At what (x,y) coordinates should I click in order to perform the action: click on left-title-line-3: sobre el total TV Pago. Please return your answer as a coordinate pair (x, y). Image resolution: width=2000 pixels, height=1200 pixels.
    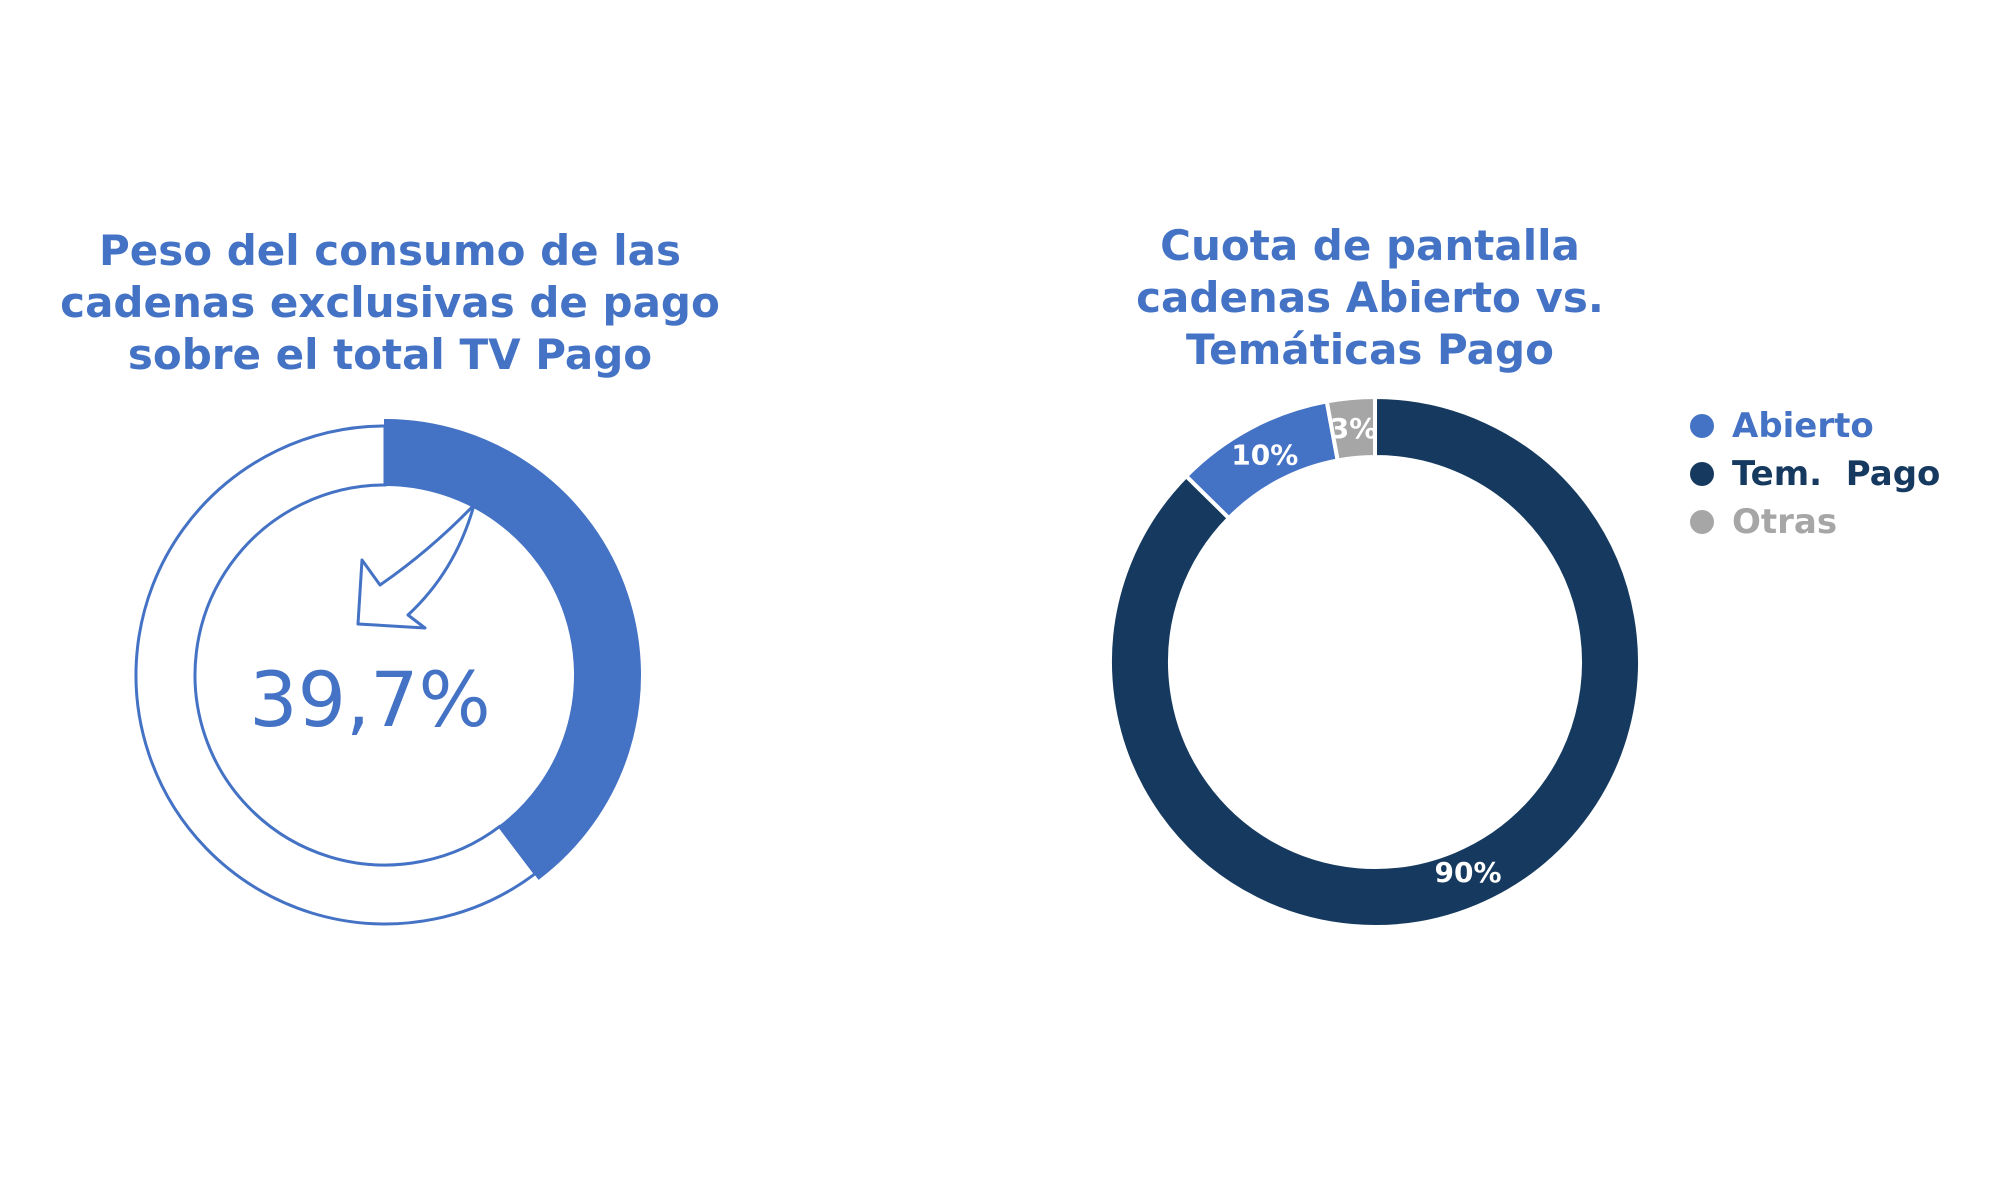
    Looking at the image, I should click on (390, 354).